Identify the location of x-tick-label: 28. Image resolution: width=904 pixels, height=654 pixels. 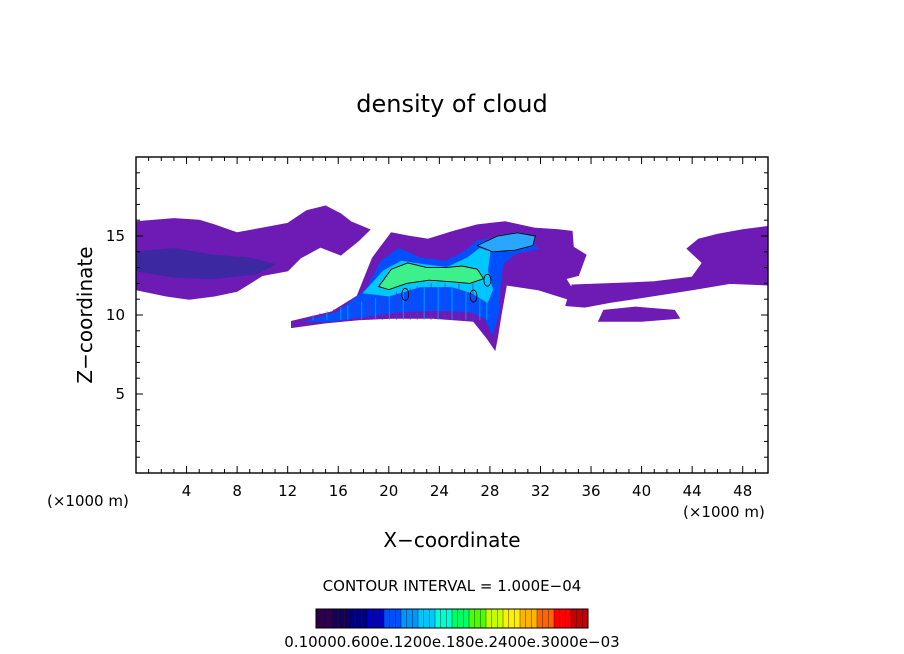
(489, 491).